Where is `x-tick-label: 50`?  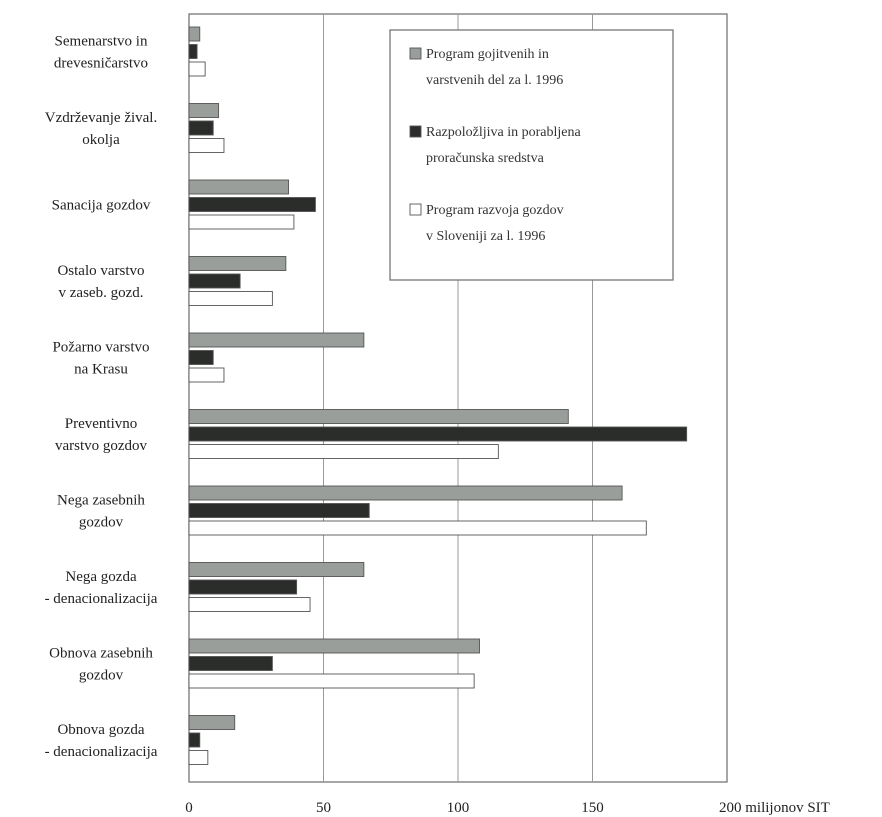
x-tick-label: 50 is located at coordinates (323, 808).